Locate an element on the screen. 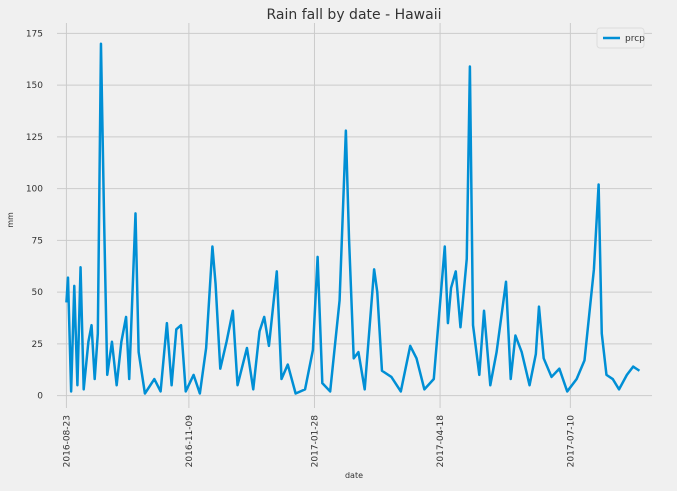 The width and height of the screenshot is (677, 491). y-tick-label: 75 is located at coordinates (37, 241).